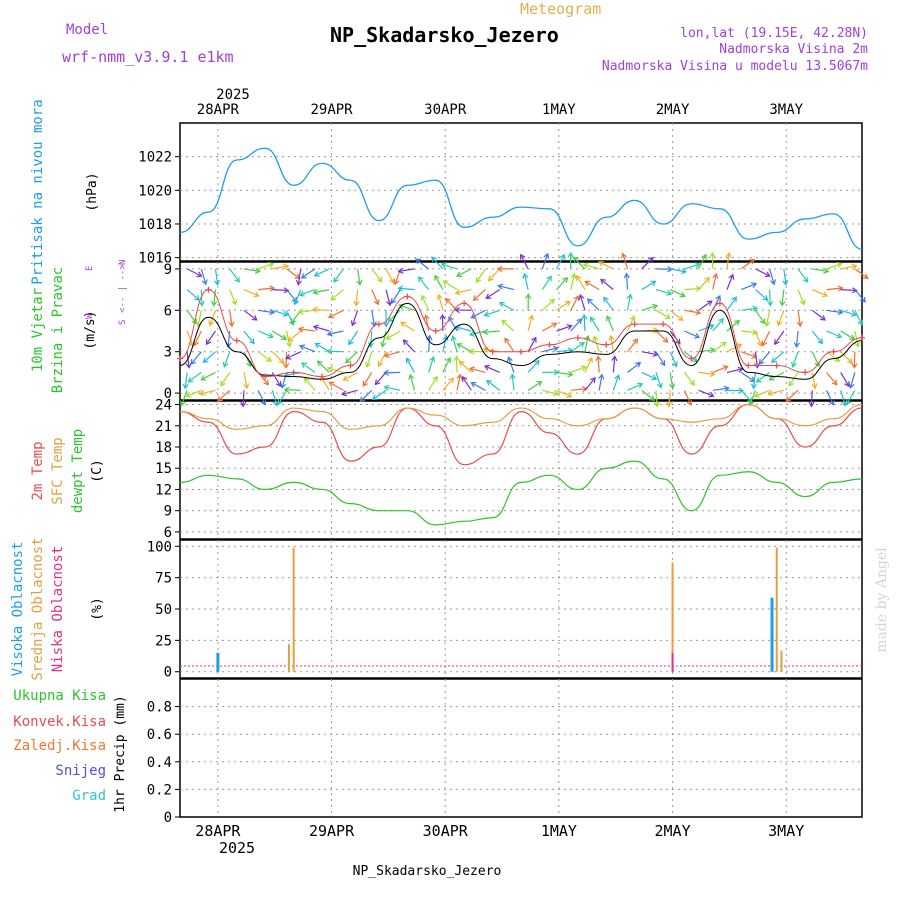 The width and height of the screenshot is (900, 900). I want to click on wind-label-2: Brzina i Pravac, so click(58, 330).